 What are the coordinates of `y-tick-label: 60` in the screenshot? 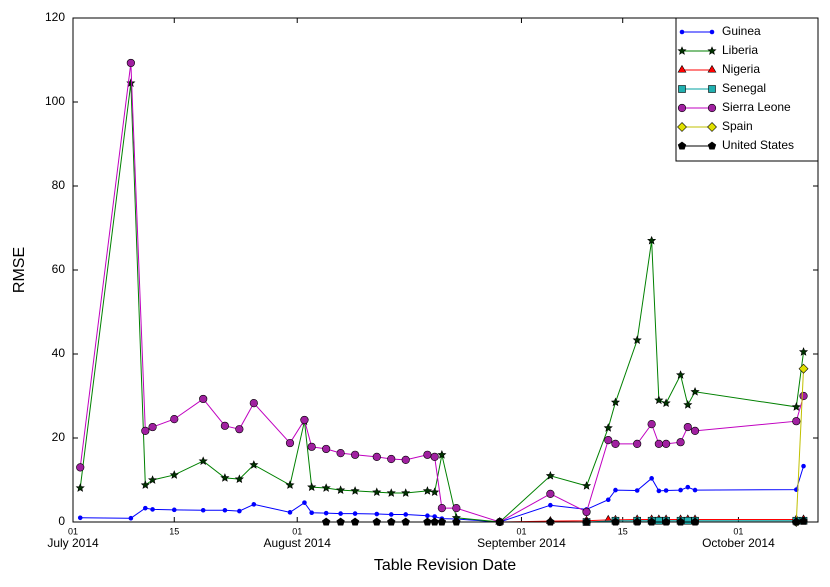 It's located at (59, 269).